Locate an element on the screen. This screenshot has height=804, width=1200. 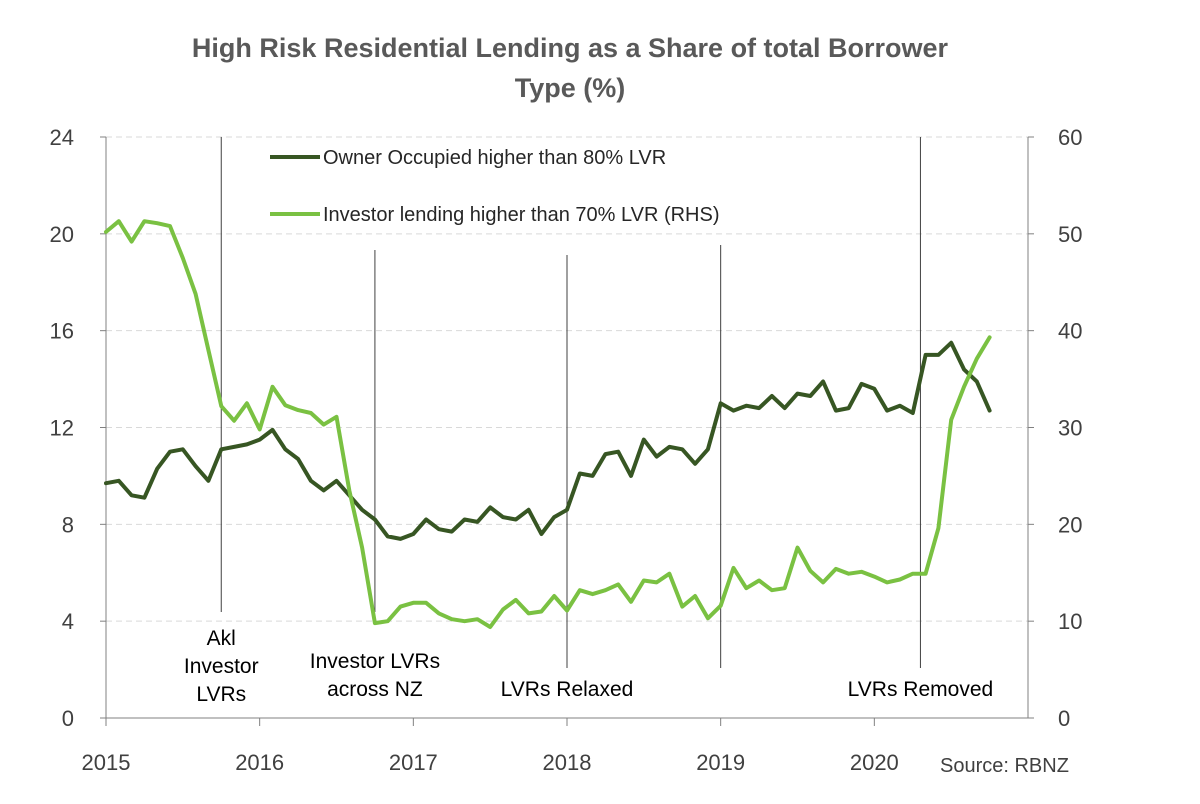
right-axis-tick-label: 60 is located at coordinates (1070, 137).